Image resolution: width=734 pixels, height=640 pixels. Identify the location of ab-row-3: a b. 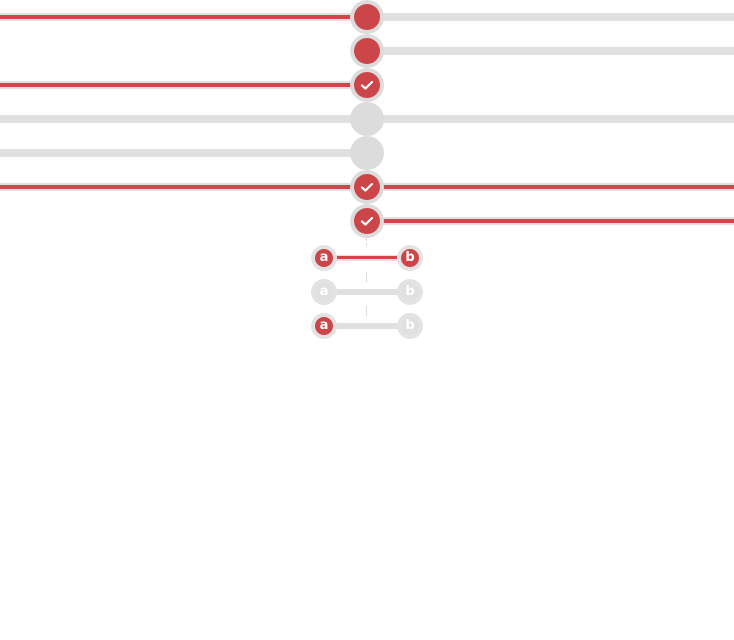
(367, 326).